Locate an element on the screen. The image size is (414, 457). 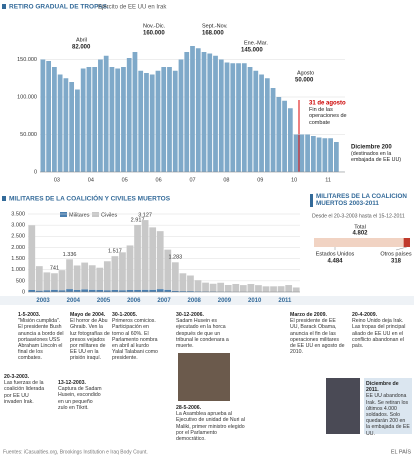
annotation: Fin de las operaciones de combate is located at coordinates (328, 116).